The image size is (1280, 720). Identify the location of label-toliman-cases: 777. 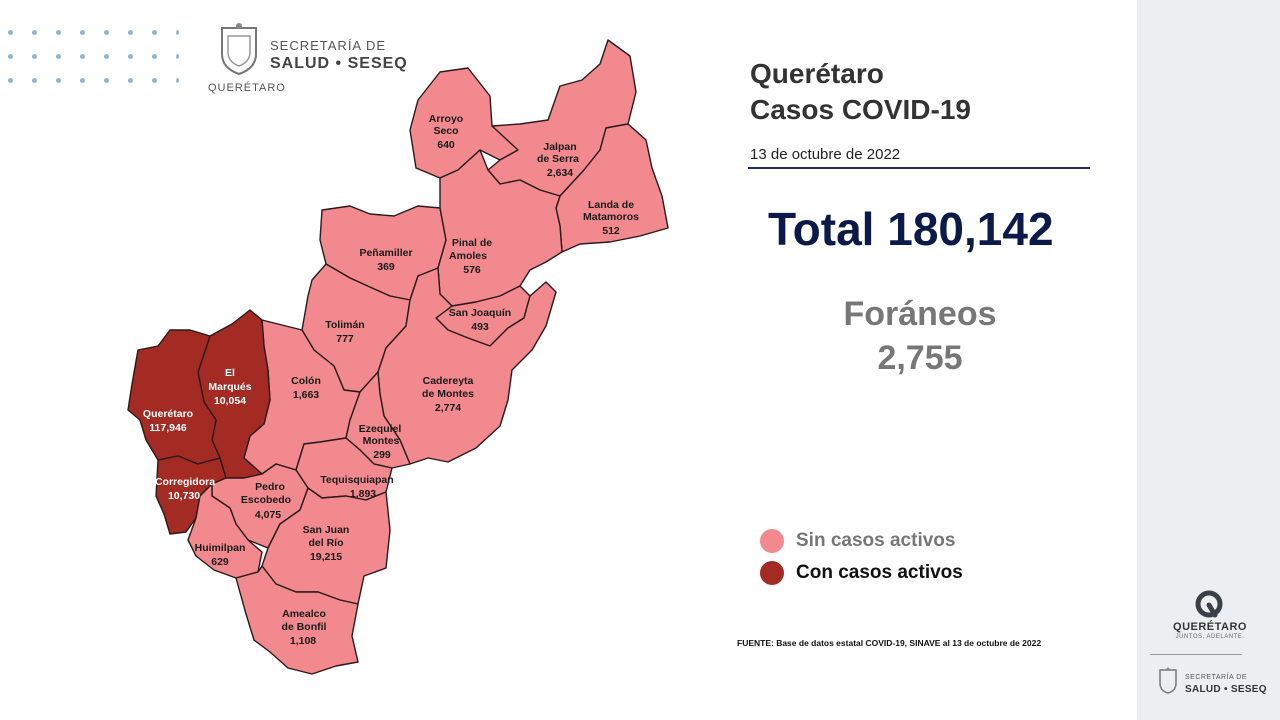
(345, 339).